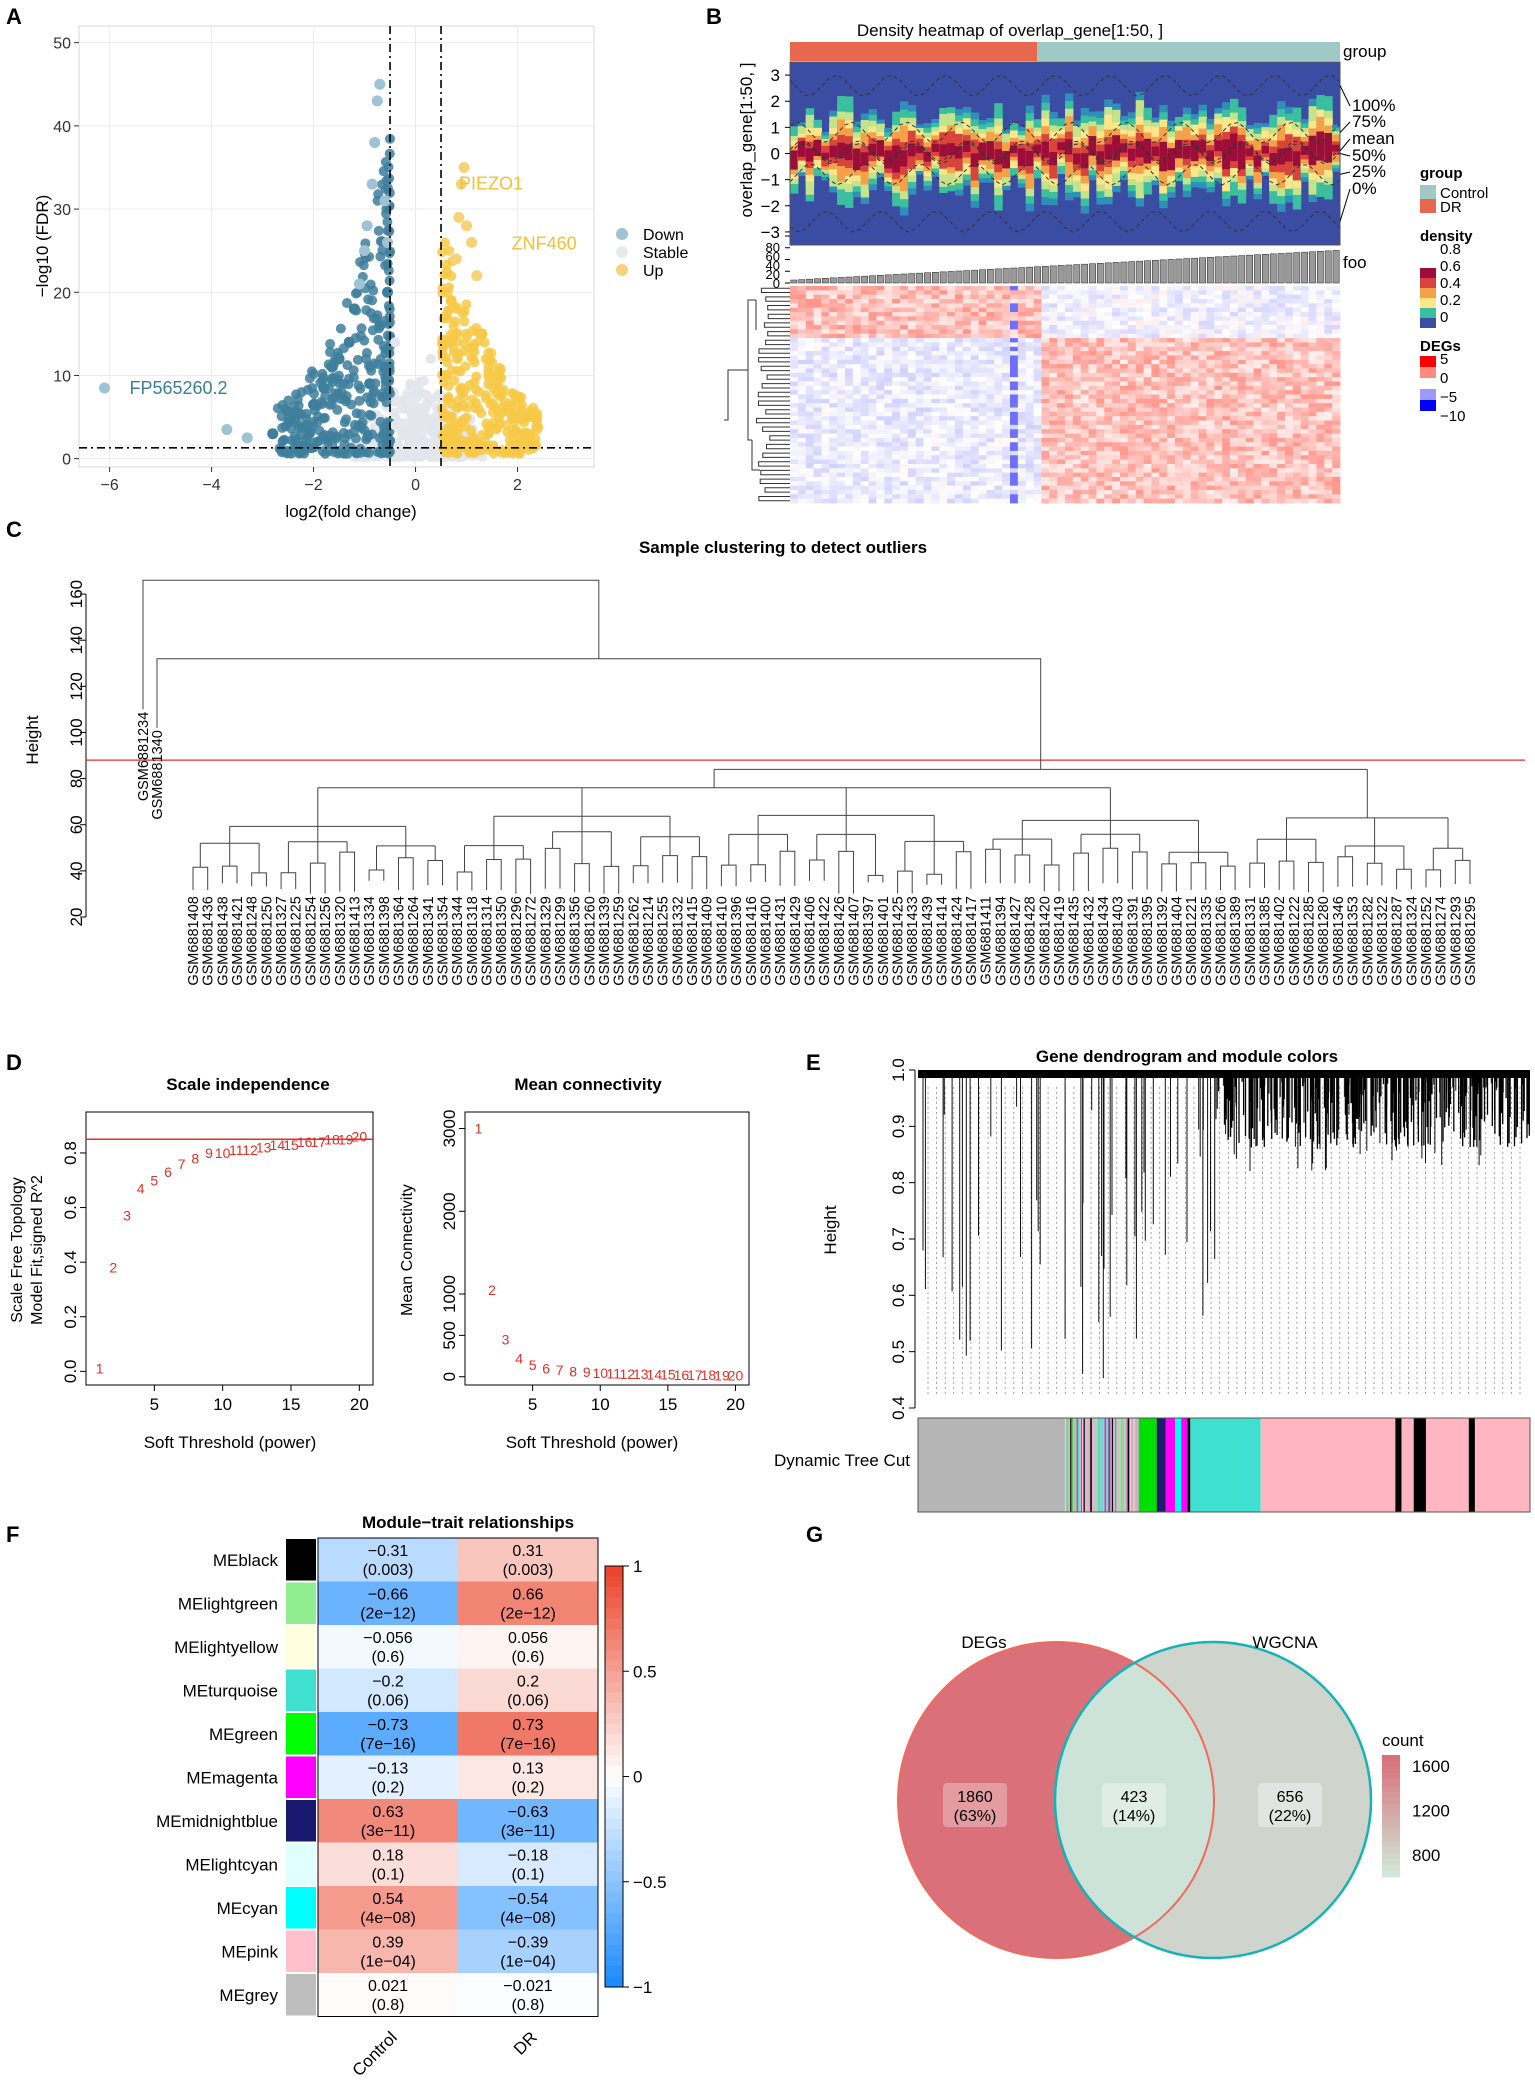 The height and width of the screenshot is (2089, 1535). I want to click on panel-label-a: A, so click(14, 16).